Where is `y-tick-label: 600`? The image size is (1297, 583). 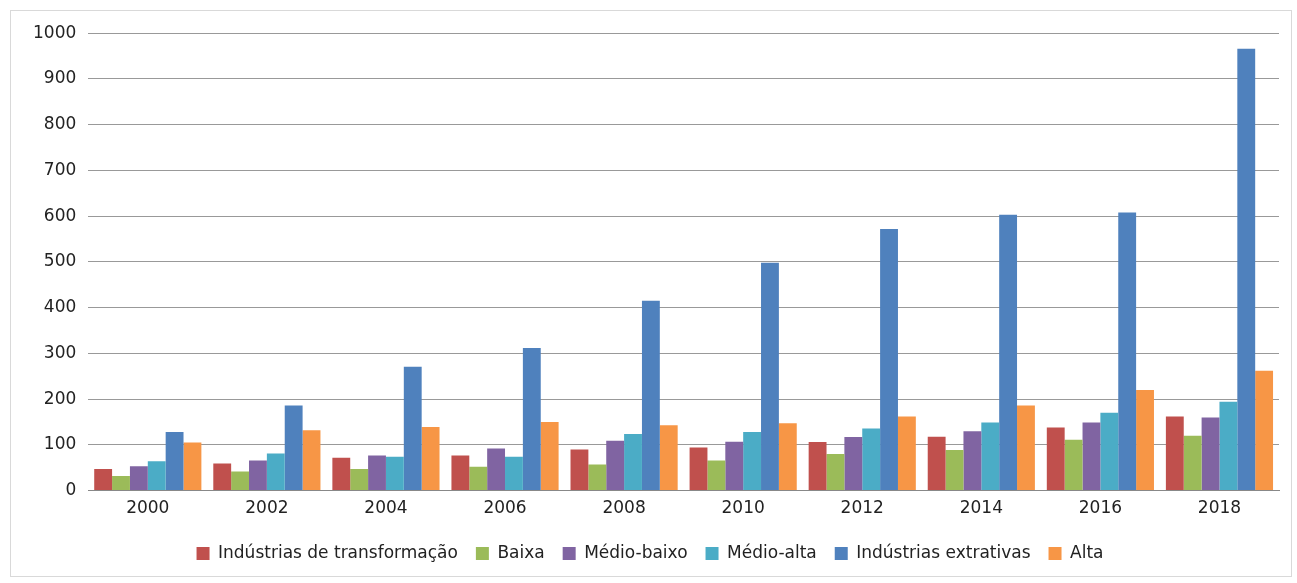 y-tick-label: 600 is located at coordinates (60, 214).